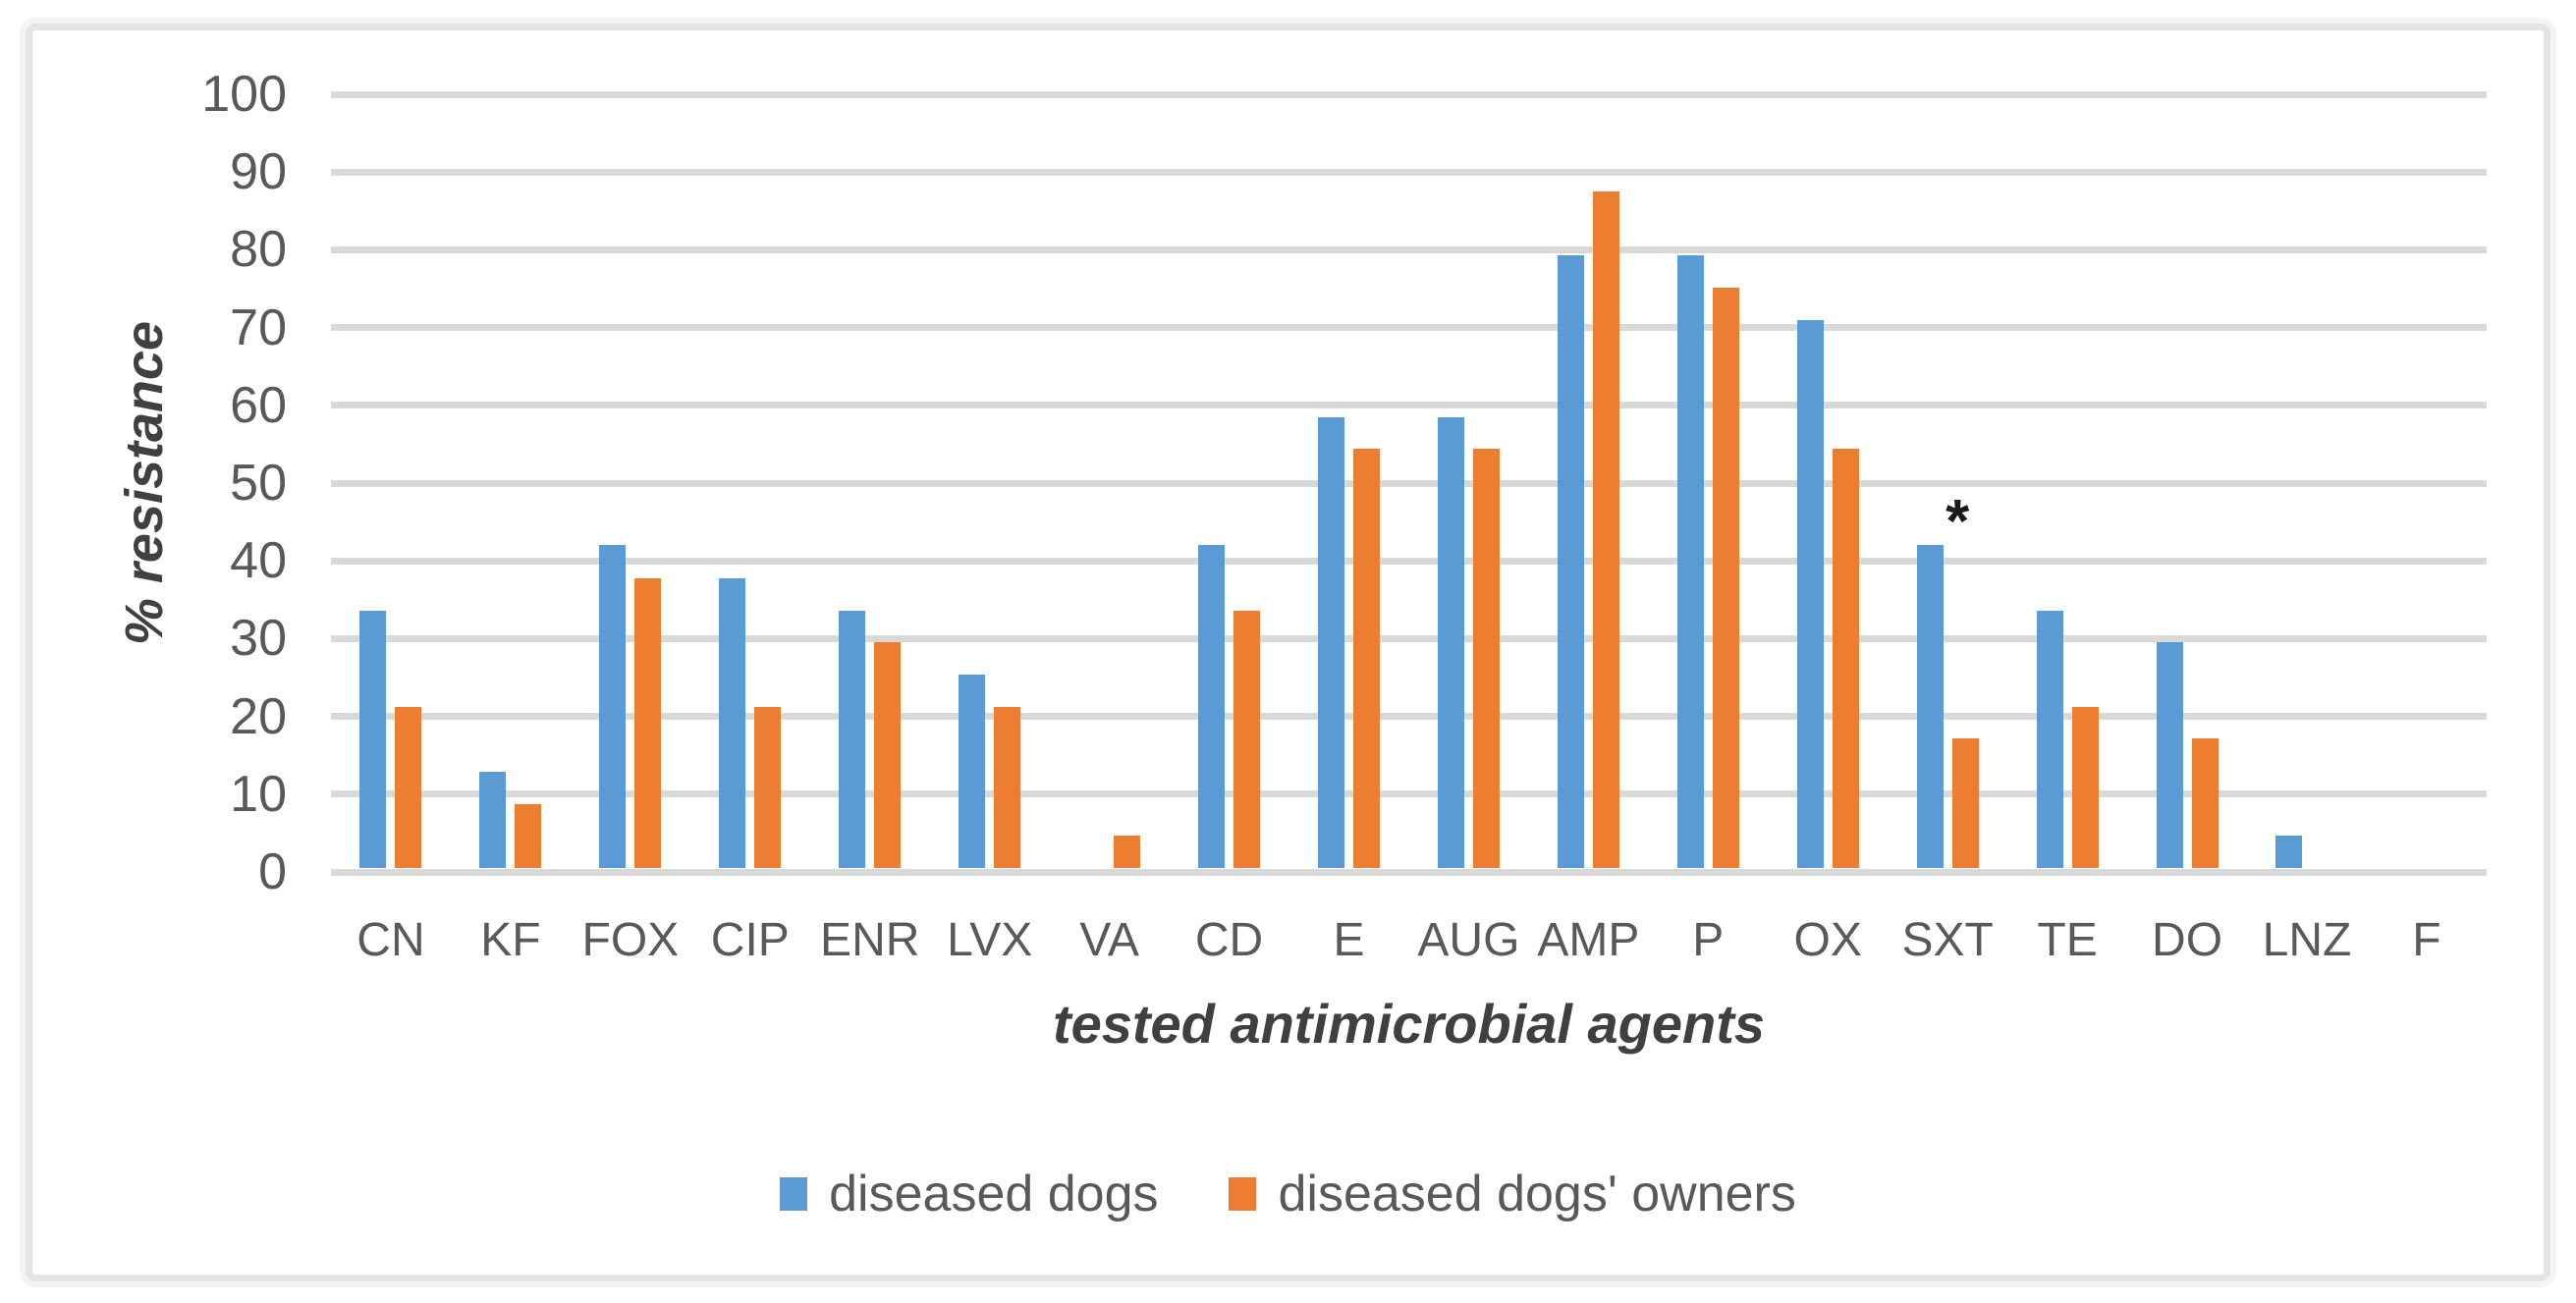 The image size is (2576, 1303). I want to click on y-tick-label-80: 80, so click(258, 250).